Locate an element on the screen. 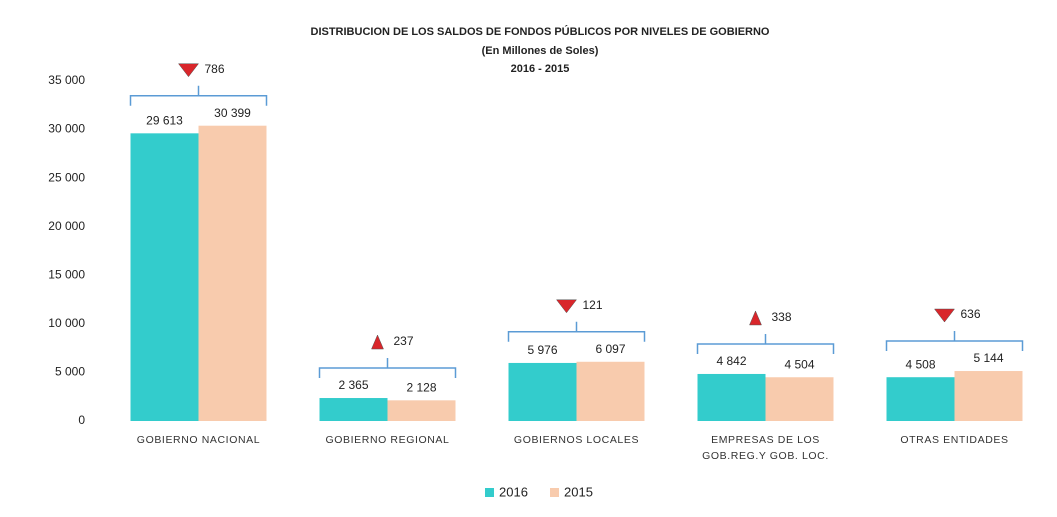 The height and width of the screenshot is (517, 1057). data-label: 5 144 is located at coordinates (988, 358).